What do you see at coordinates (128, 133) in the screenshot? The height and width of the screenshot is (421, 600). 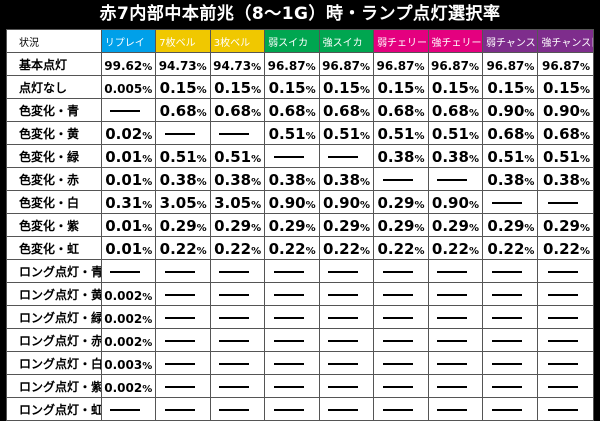 I see `table-cell: 0.02%` at bounding box center [128, 133].